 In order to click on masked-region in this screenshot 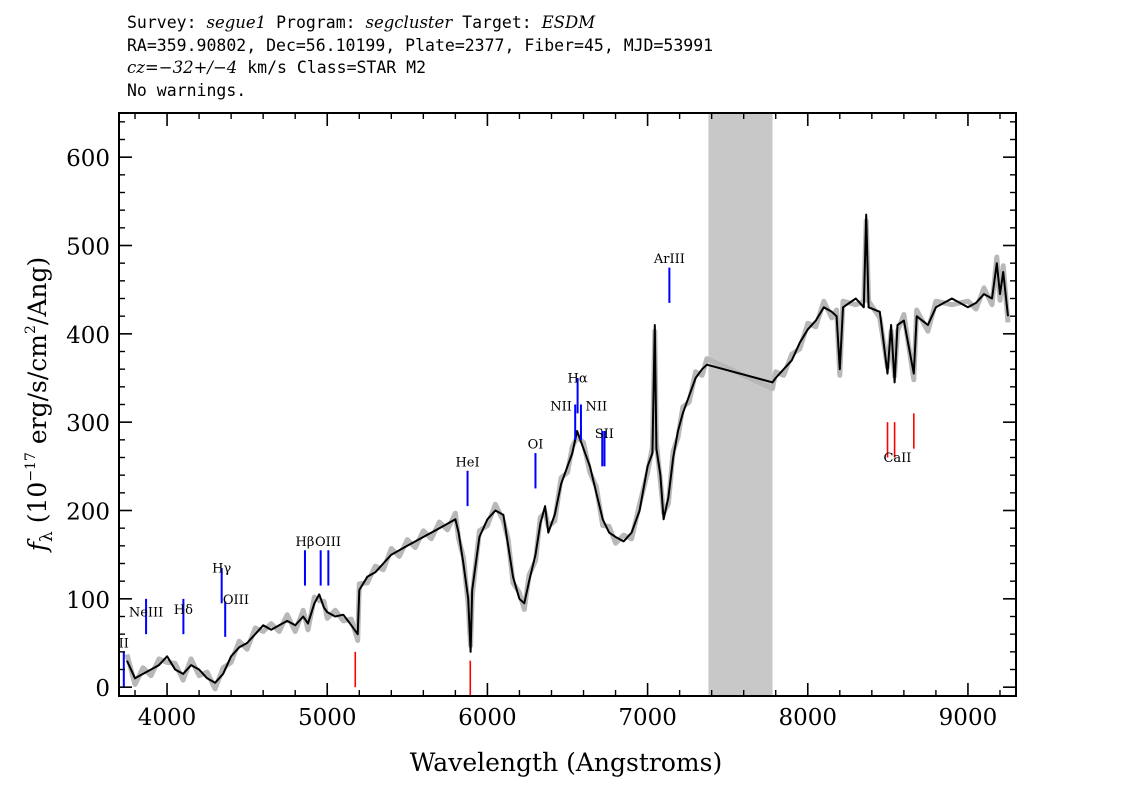, I will do `click(740, 404)`.